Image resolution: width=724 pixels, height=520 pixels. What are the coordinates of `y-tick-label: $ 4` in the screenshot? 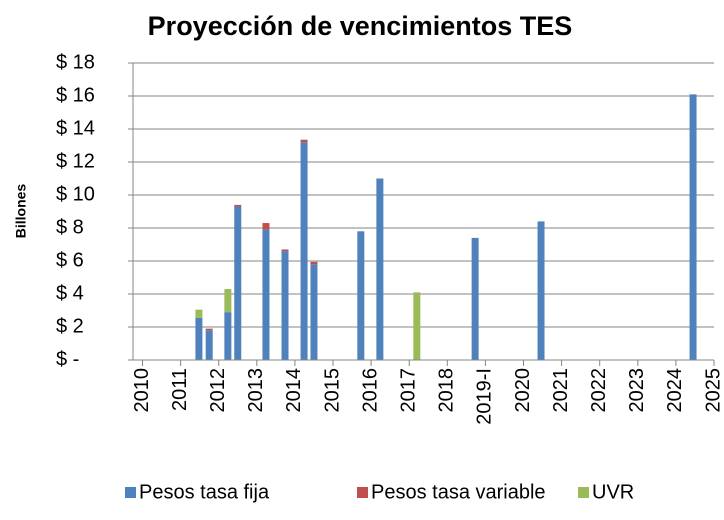 It's located at (70, 293).